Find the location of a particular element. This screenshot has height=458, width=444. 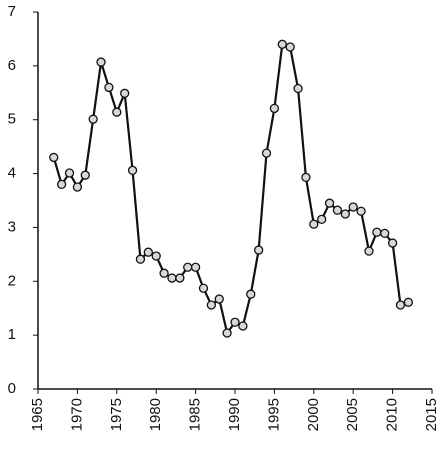

x-tick-label: 1985 is located at coordinates (195, 414).